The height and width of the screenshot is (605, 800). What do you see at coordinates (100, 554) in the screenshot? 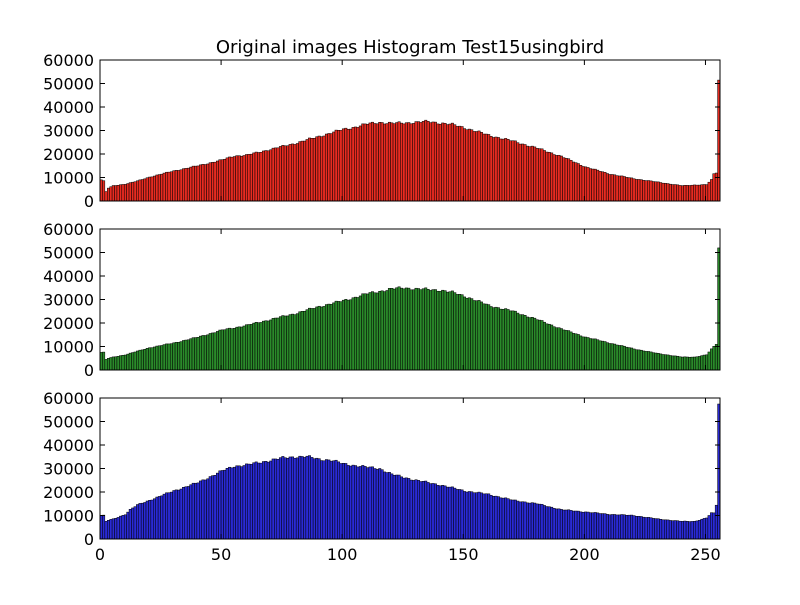
I see `x-tick-label: 0` at bounding box center [100, 554].